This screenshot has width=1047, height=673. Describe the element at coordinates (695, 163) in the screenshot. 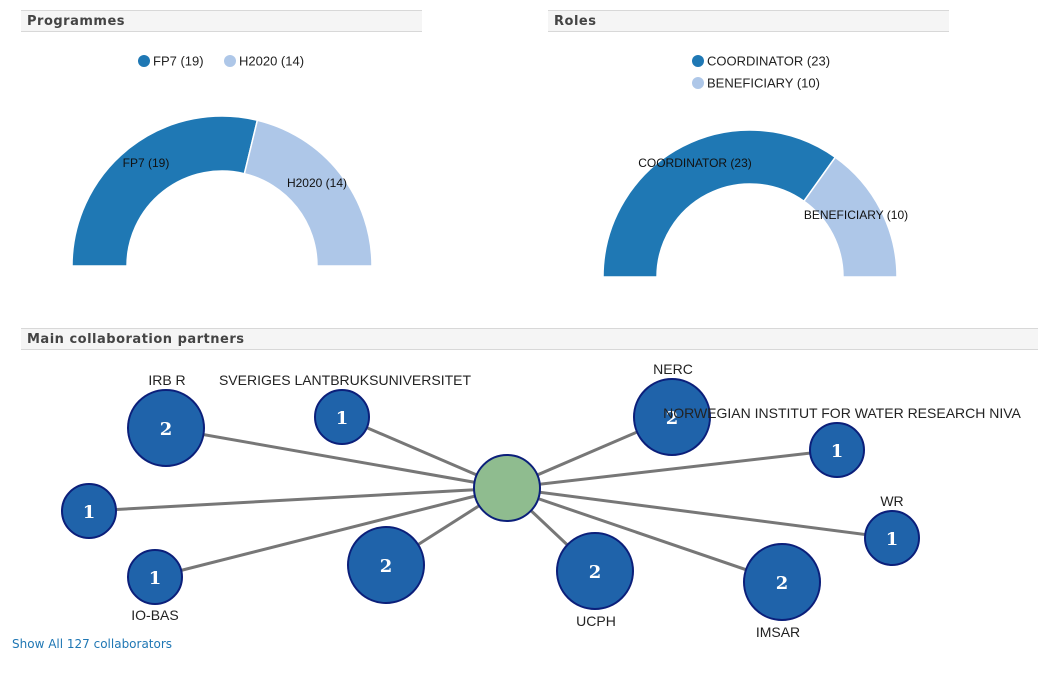

I see `slice-label-coordinator: COORDINATOR (23)` at that location.